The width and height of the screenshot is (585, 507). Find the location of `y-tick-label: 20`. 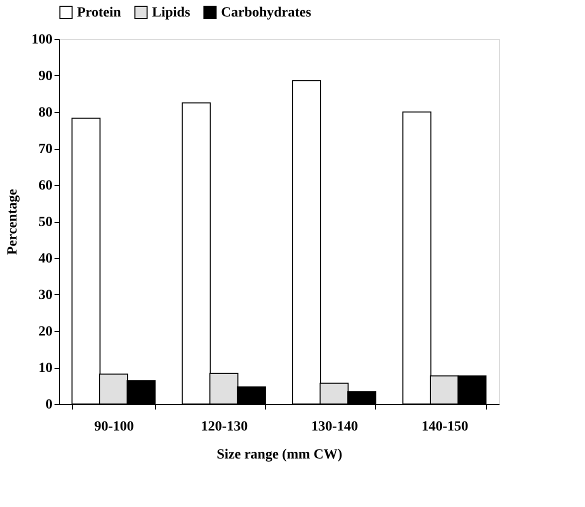

y-tick-label: 20 is located at coordinates (45, 332).